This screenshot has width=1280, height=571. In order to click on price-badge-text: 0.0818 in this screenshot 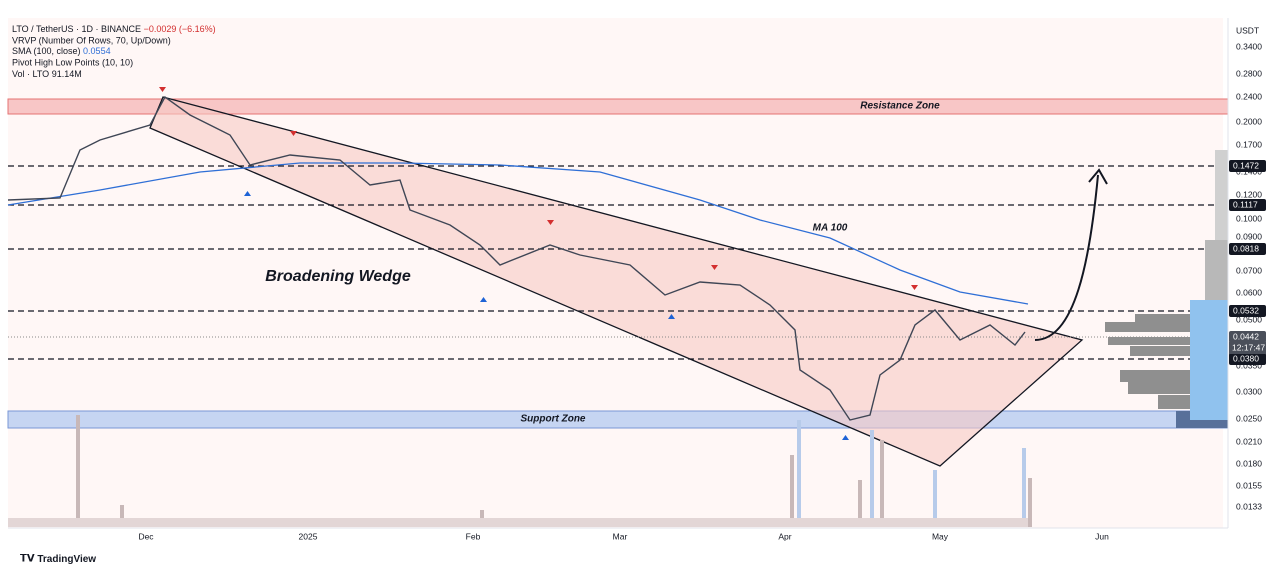, I will do `click(1246, 248)`.